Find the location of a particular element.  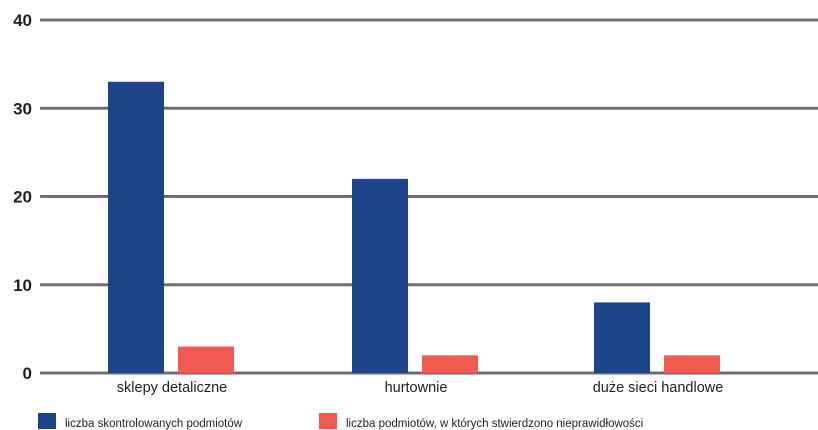

y-tick-label: 10 is located at coordinates (22, 285).